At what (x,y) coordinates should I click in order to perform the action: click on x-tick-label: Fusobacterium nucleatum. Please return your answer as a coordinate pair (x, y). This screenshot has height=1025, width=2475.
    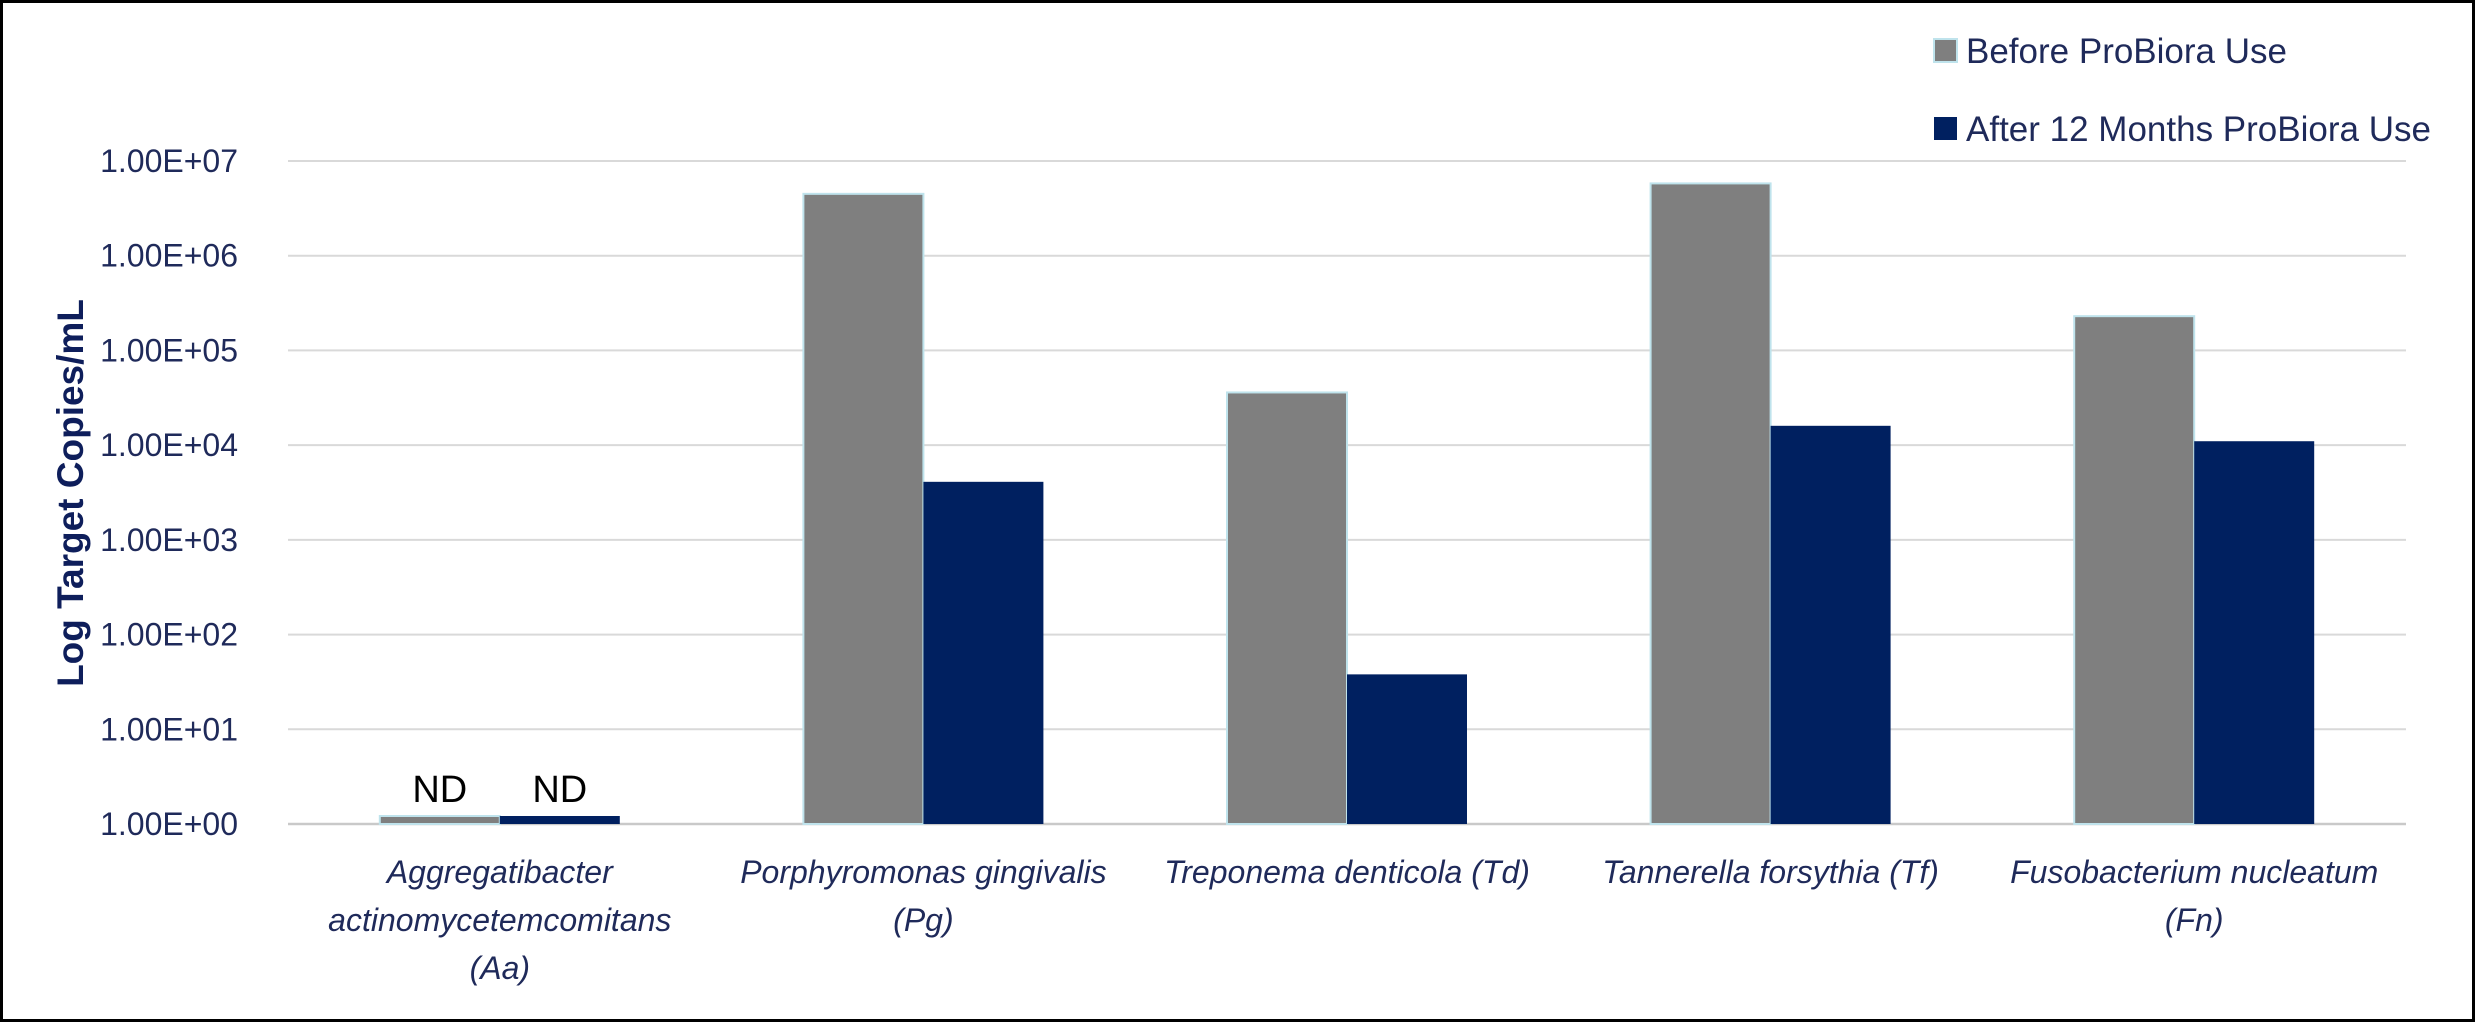
    Looking at the image, I should click on (2194, 872).